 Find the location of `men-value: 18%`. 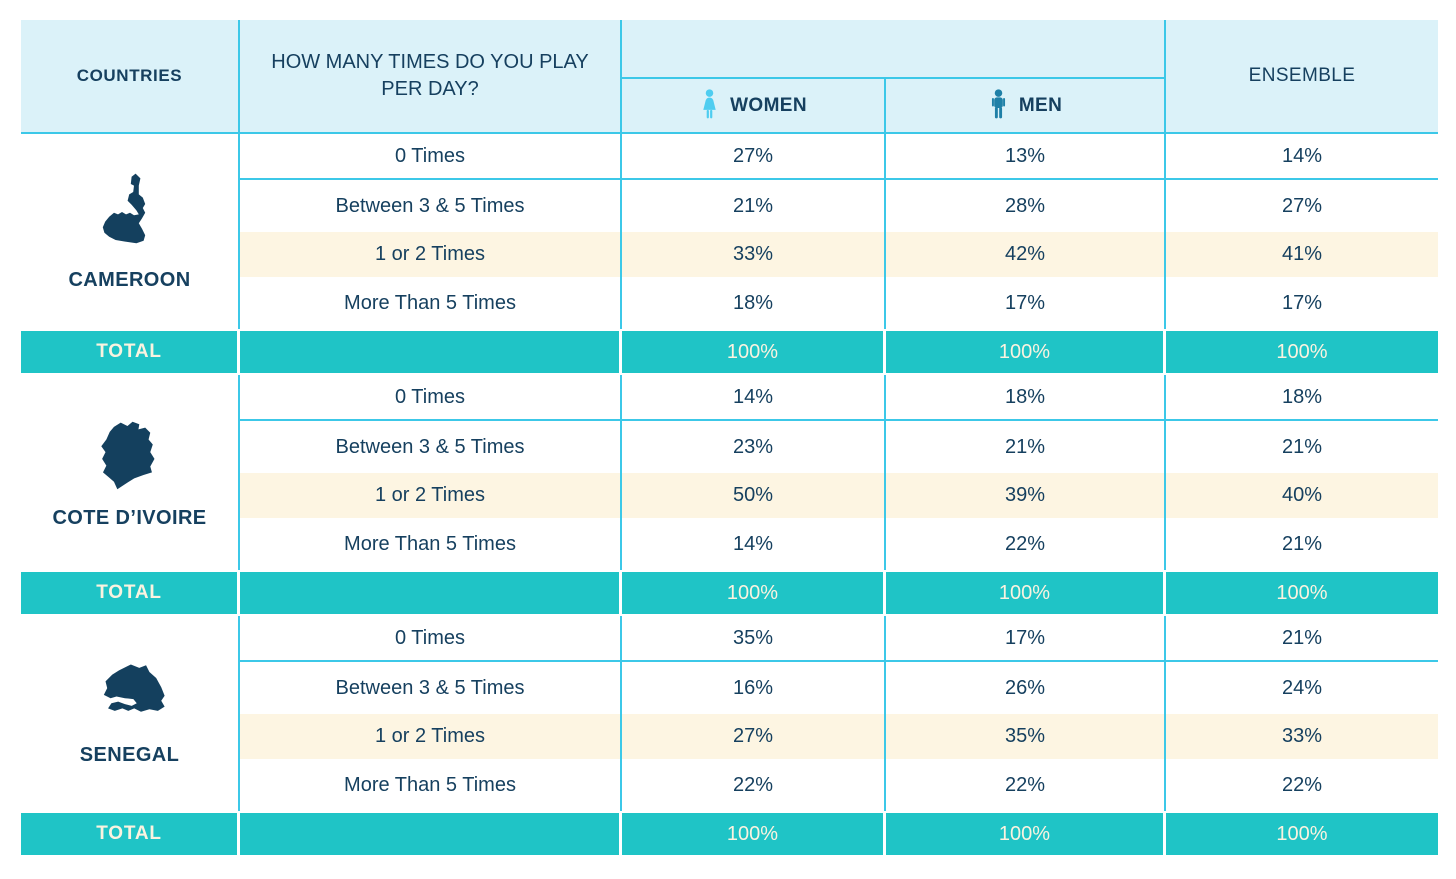

men-value: 18% is located at coordinates (1026, 398).